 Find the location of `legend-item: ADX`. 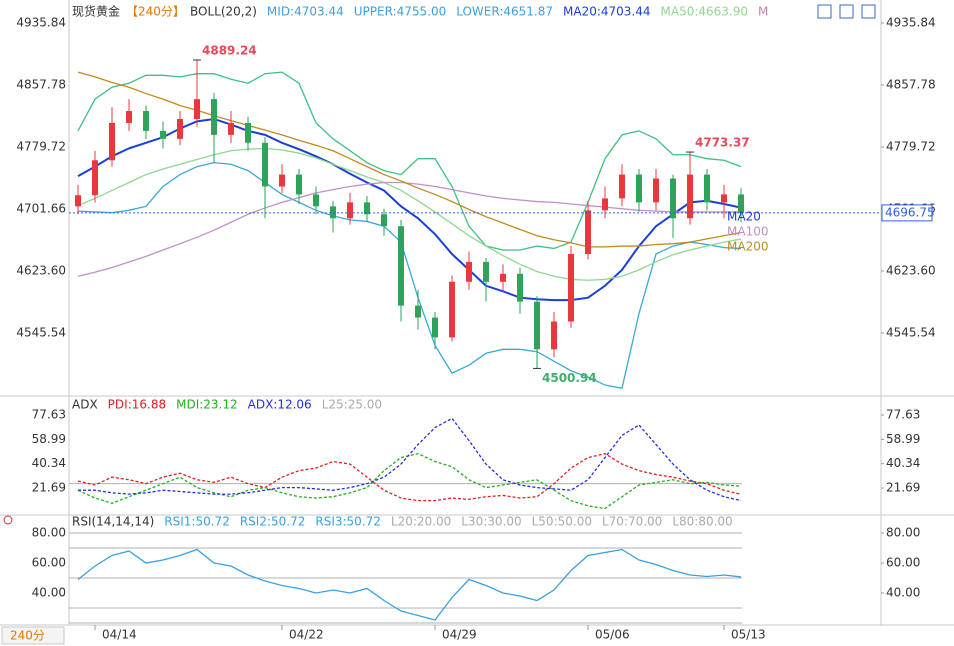

legend-item: ADX is located at coordinates (85, 405).